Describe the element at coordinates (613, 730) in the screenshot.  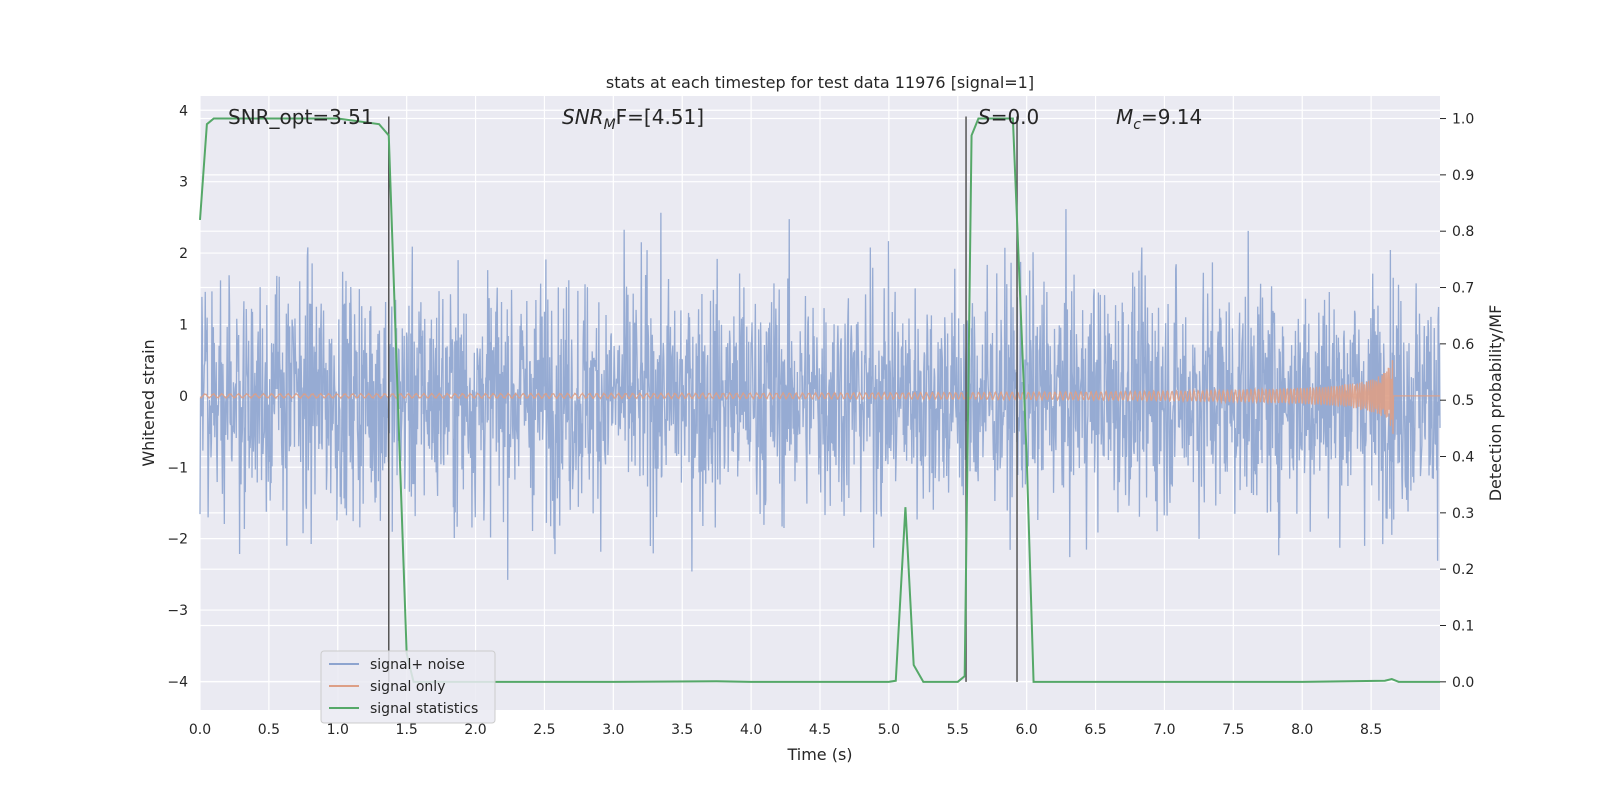
I see `x-tick-label-6: 3.0` at that location.